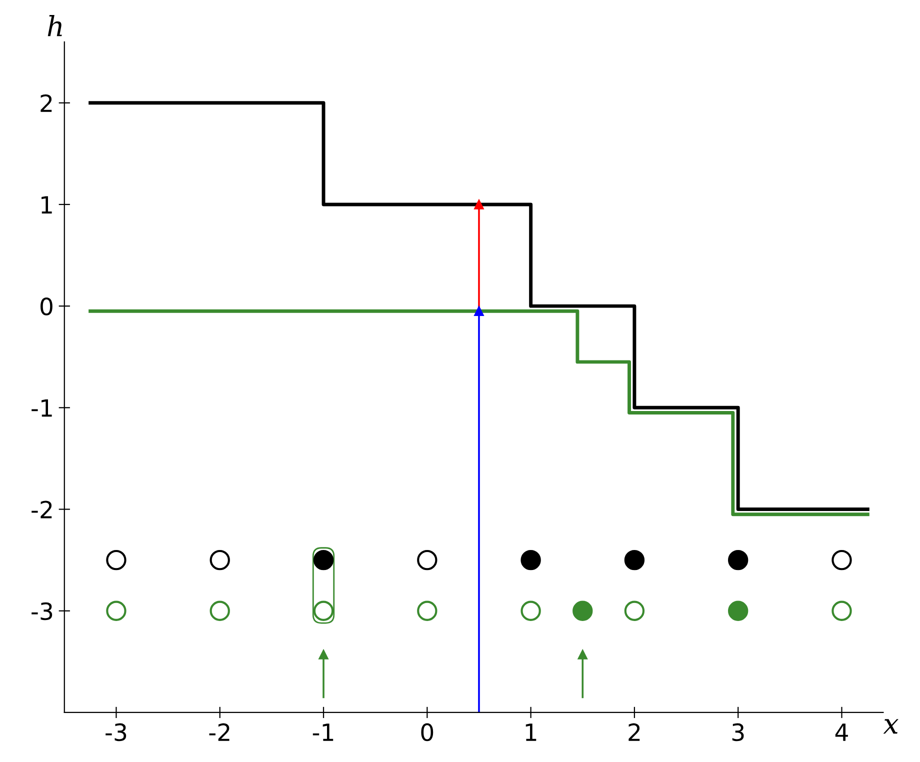 This screenshot has width=920, height=762. What do you see at coordinates (46, 103) in the screenshot?
I see `y-tick-label: 2` at bounding box center [46, 103].